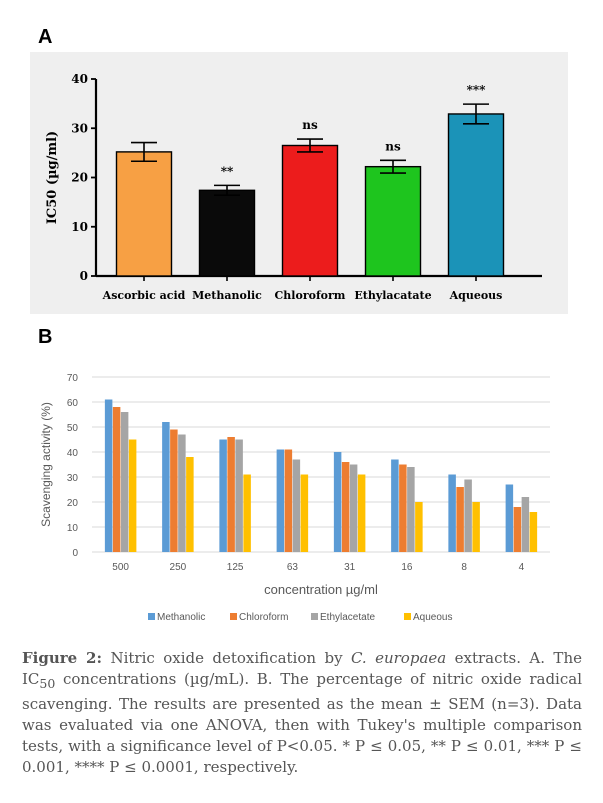 This screenshot has height=803, width=603. What do you see at coordinates (73, 403) in the screenshot?
I see `y-tick-label: 60` at bounding box center [73, 403].